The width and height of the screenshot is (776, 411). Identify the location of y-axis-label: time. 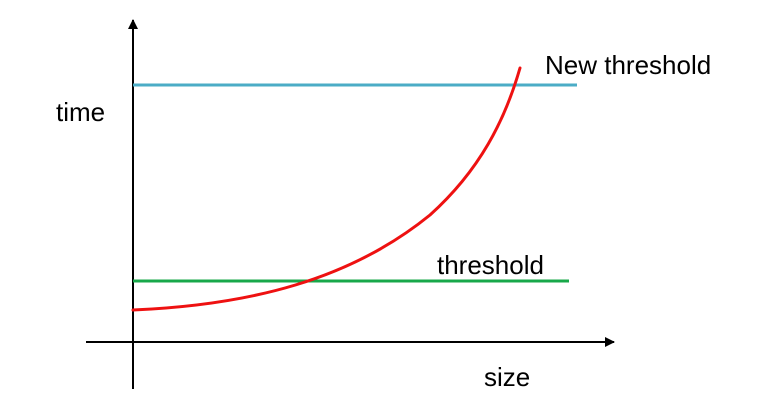
(80, 112).